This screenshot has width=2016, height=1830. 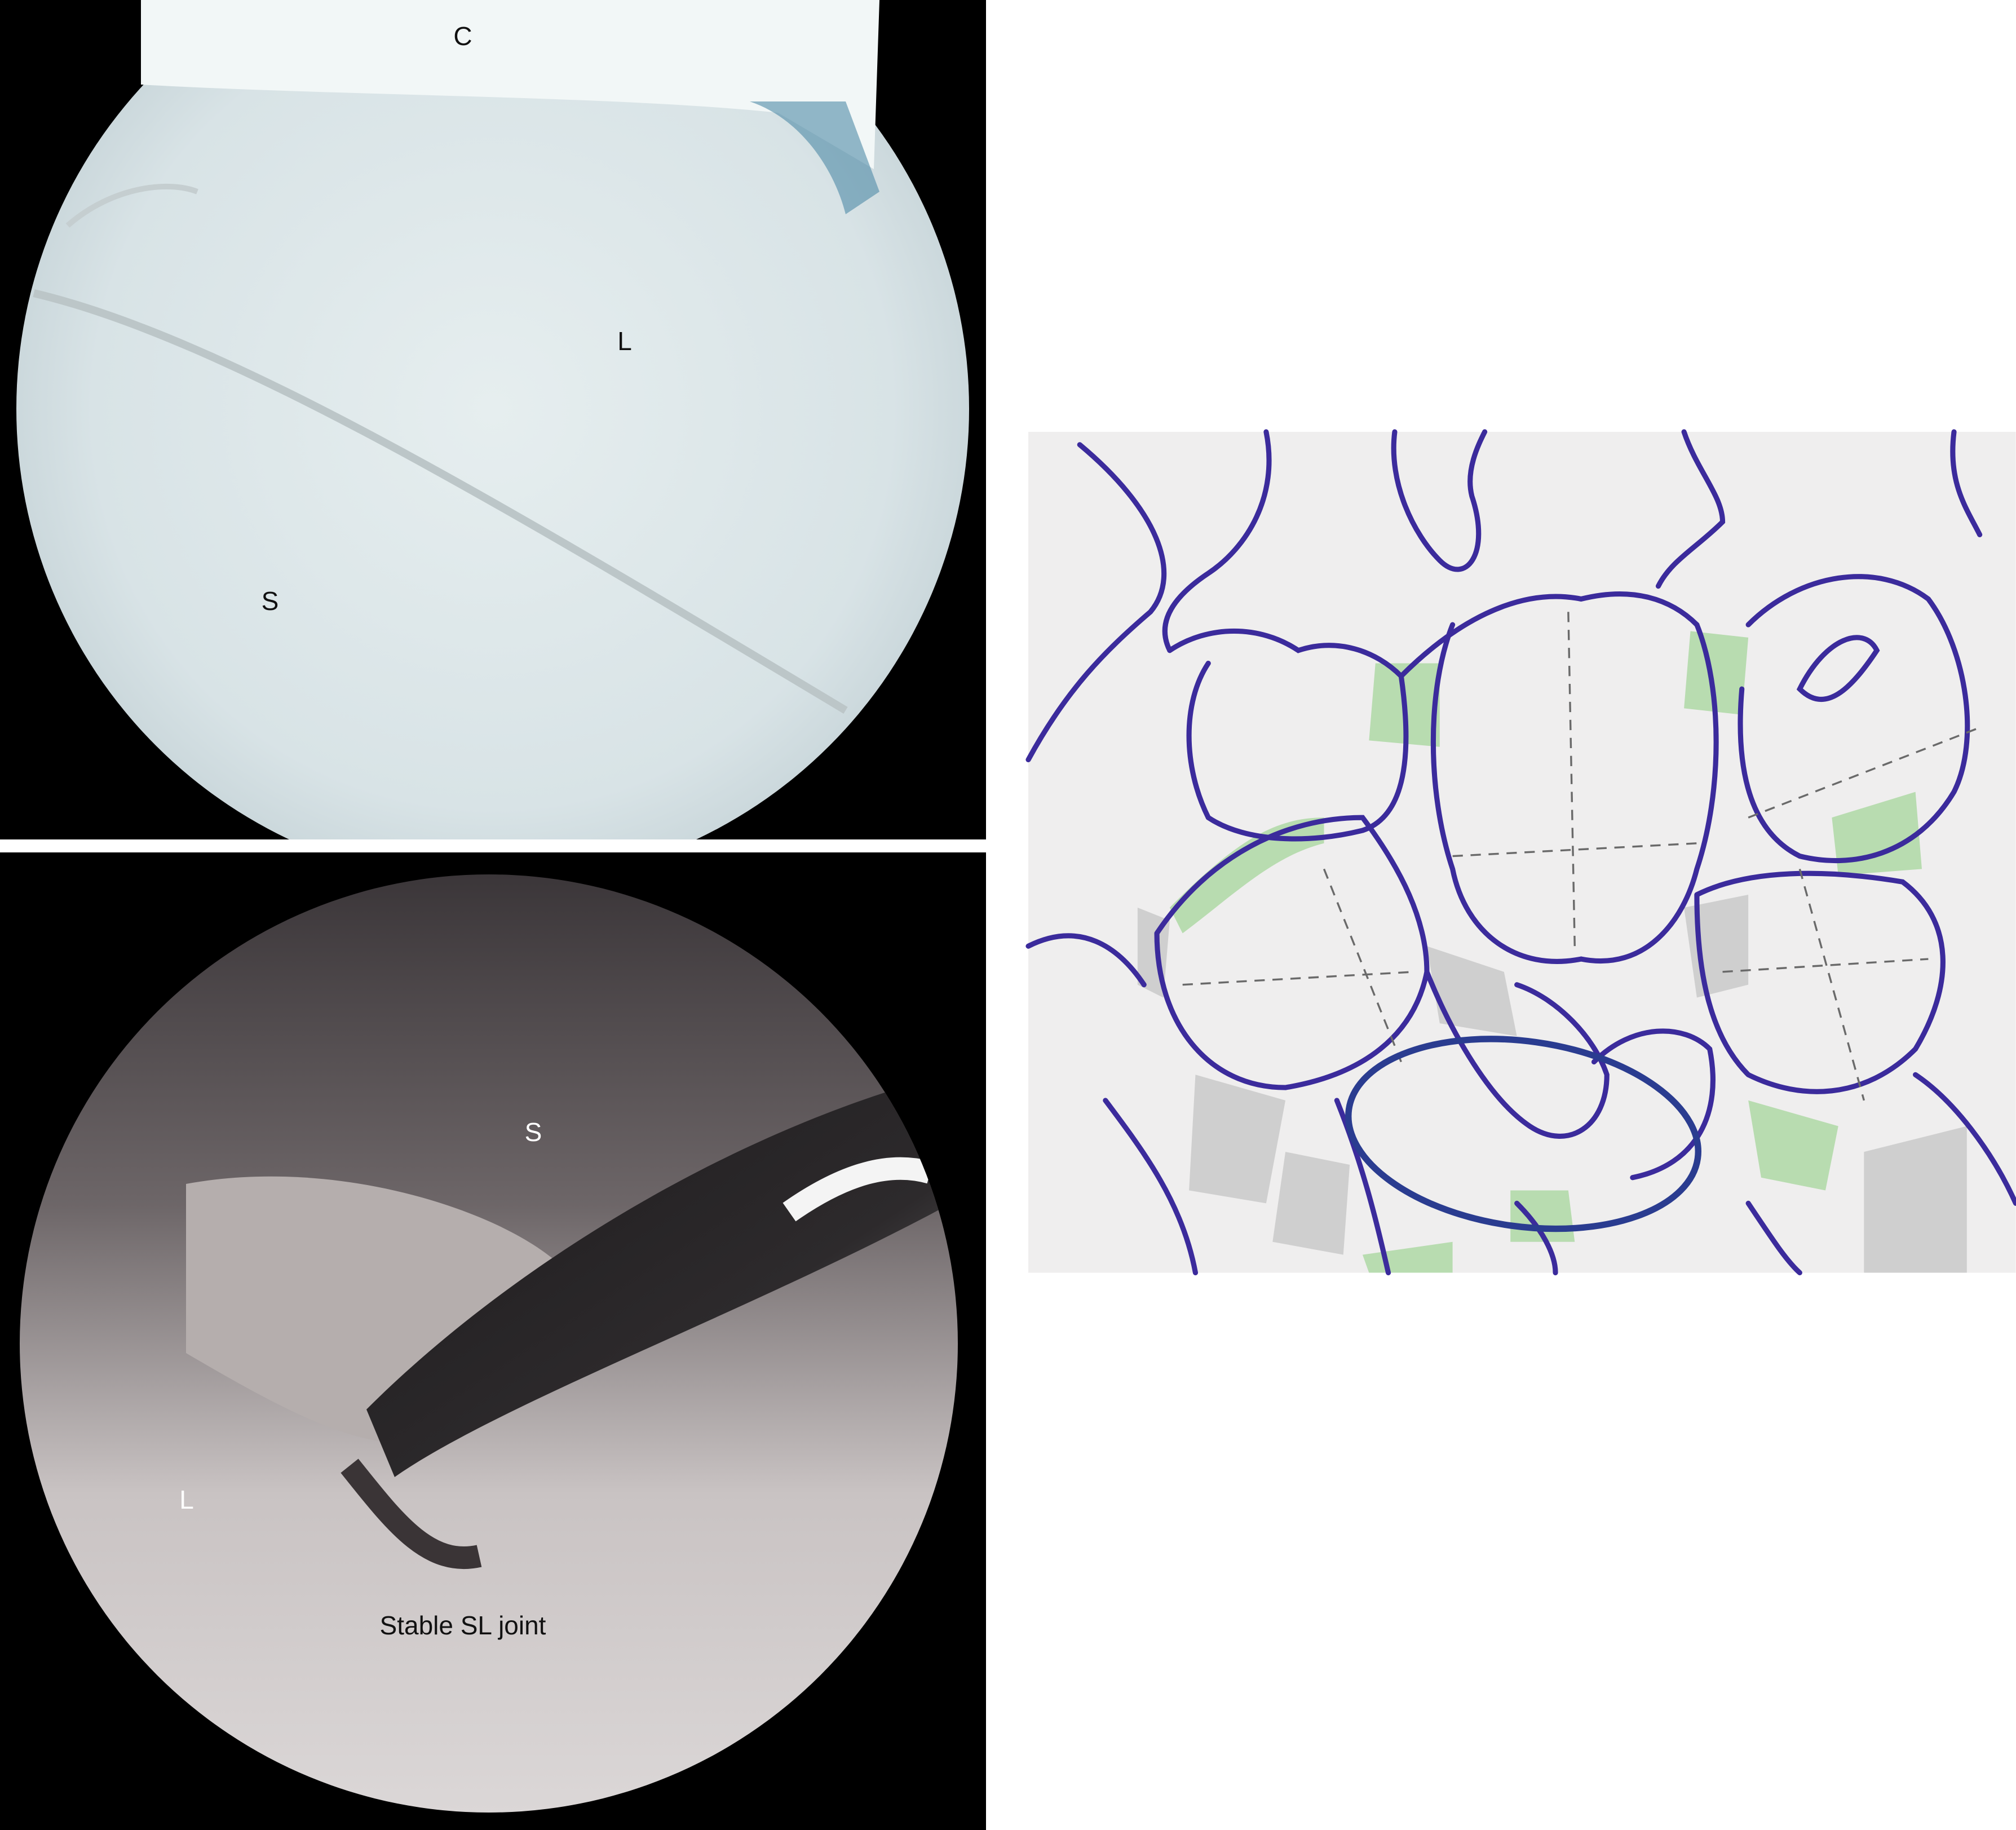 I want to click on scaphoid-surface, so click(x=375, y=1309).